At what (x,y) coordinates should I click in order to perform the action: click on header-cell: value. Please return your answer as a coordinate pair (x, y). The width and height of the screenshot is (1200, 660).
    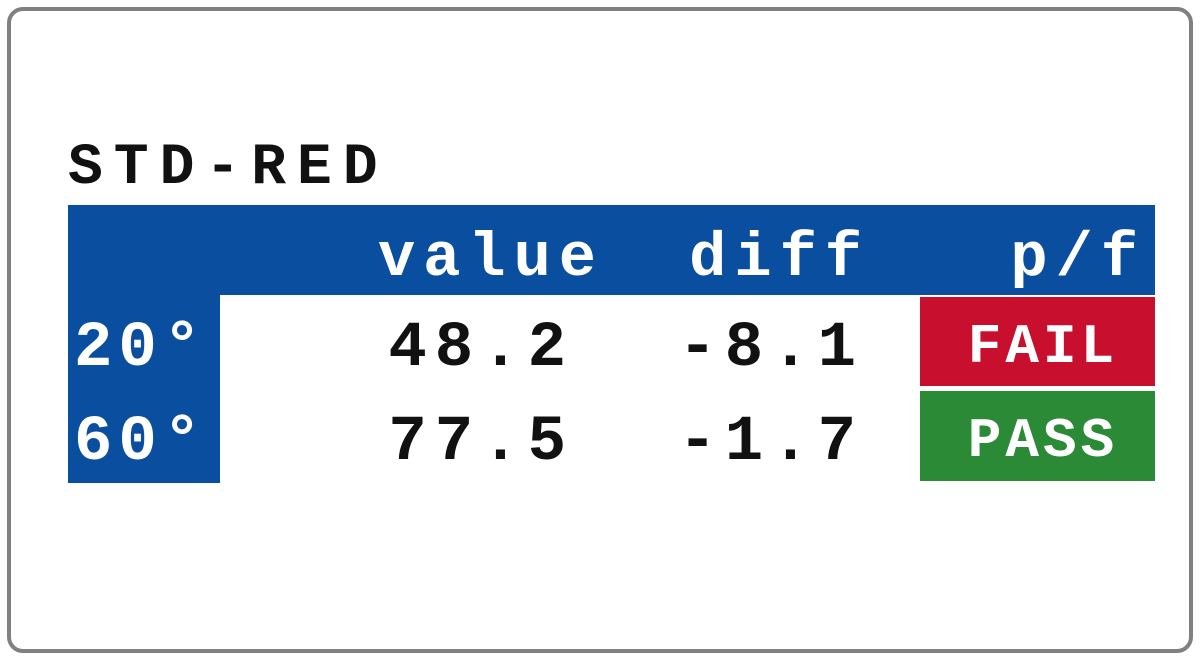
    Looking at the image, I should click on (491, 258).